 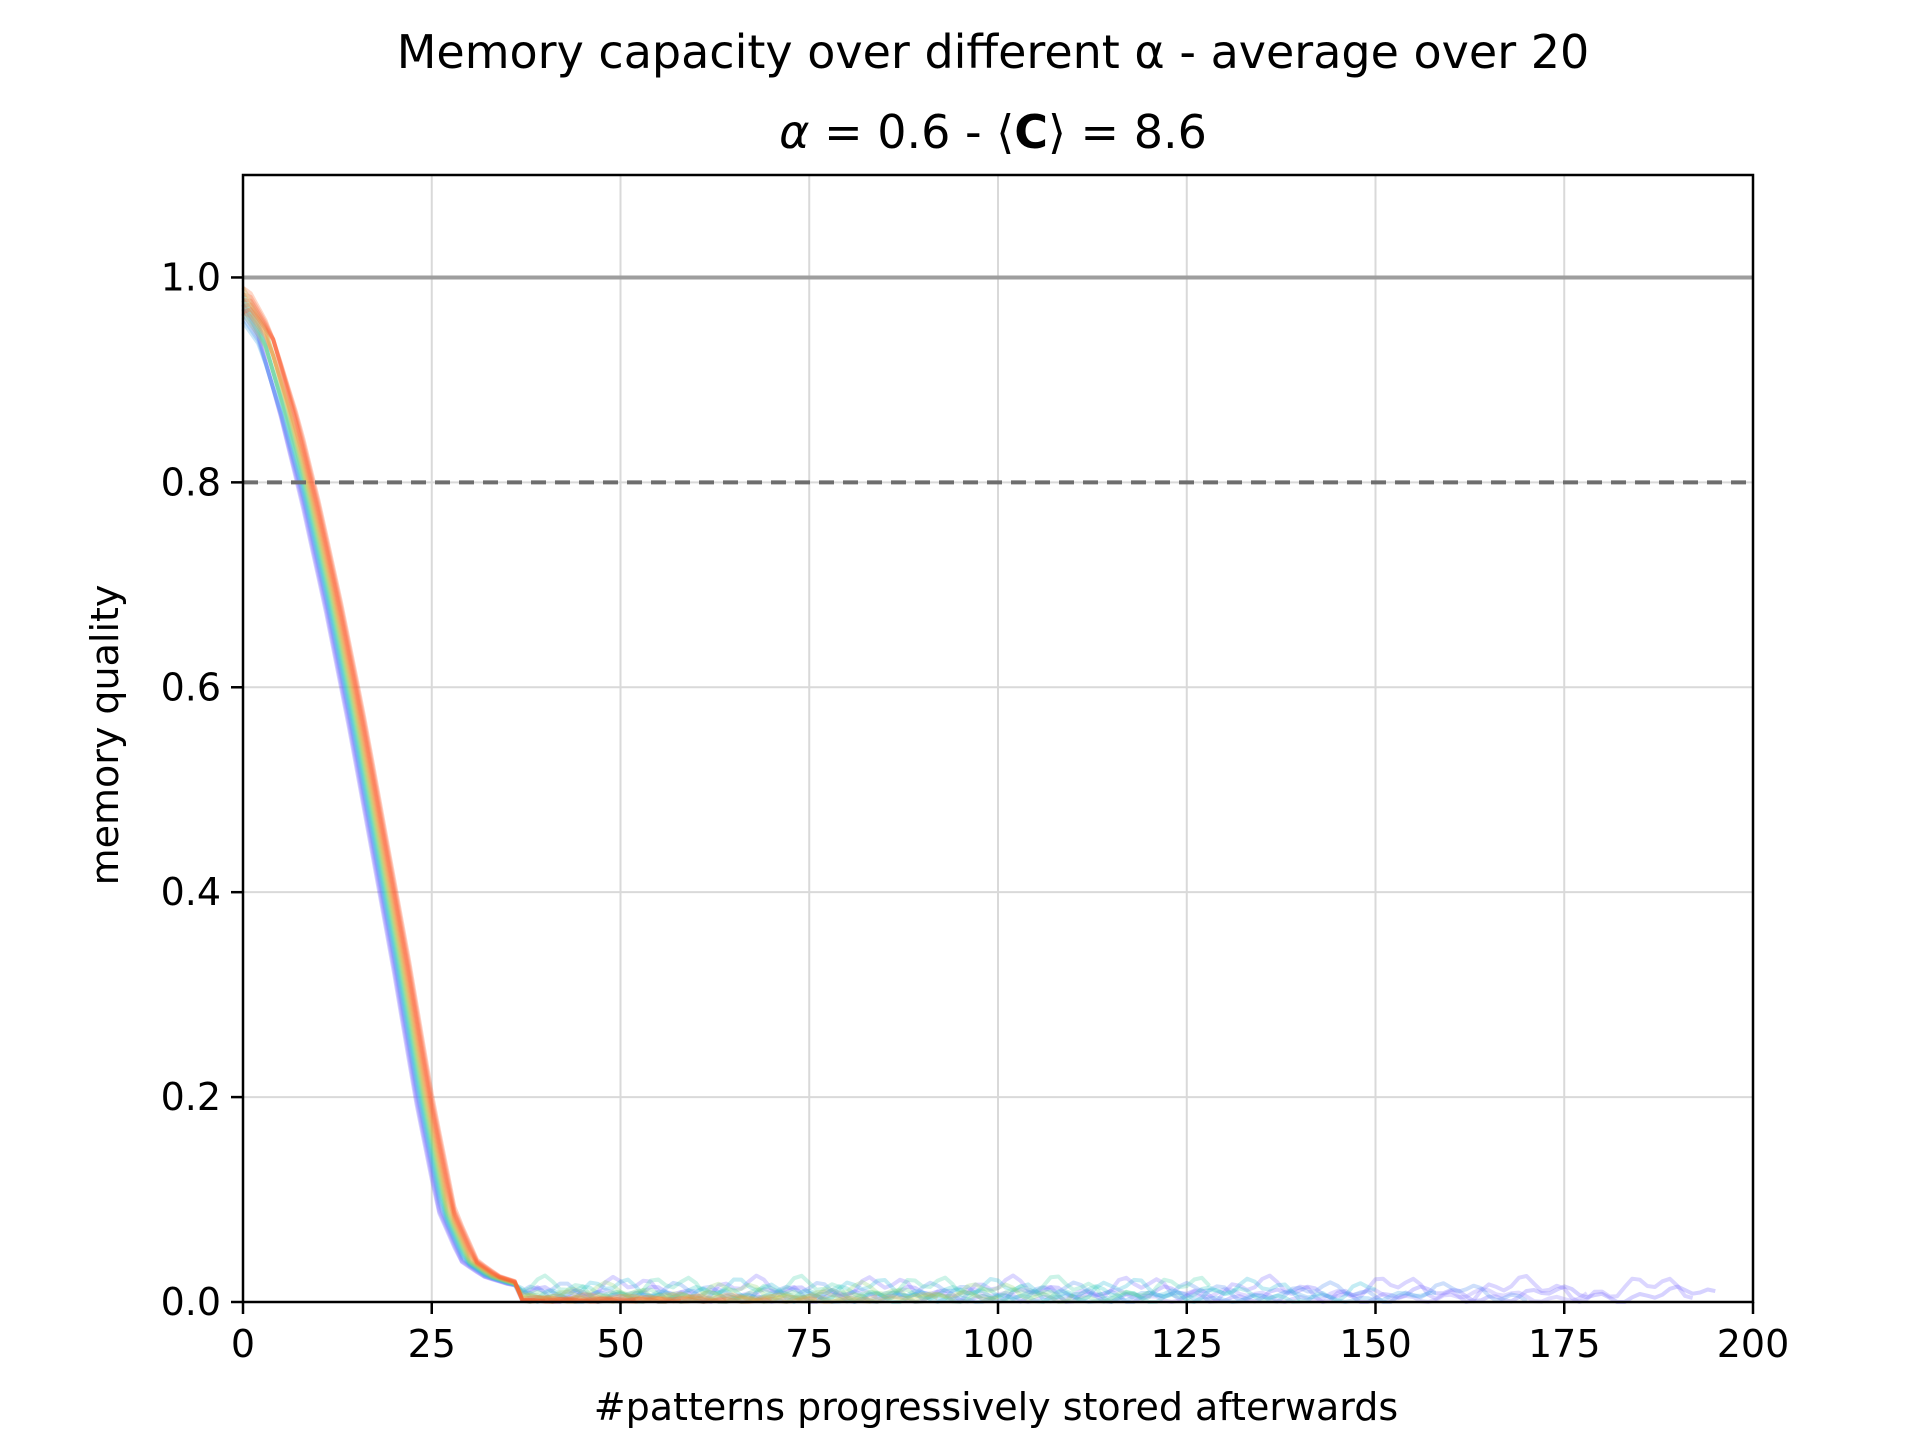 I want to click on x-tick-label: 100, so click(x=998, y=1344).